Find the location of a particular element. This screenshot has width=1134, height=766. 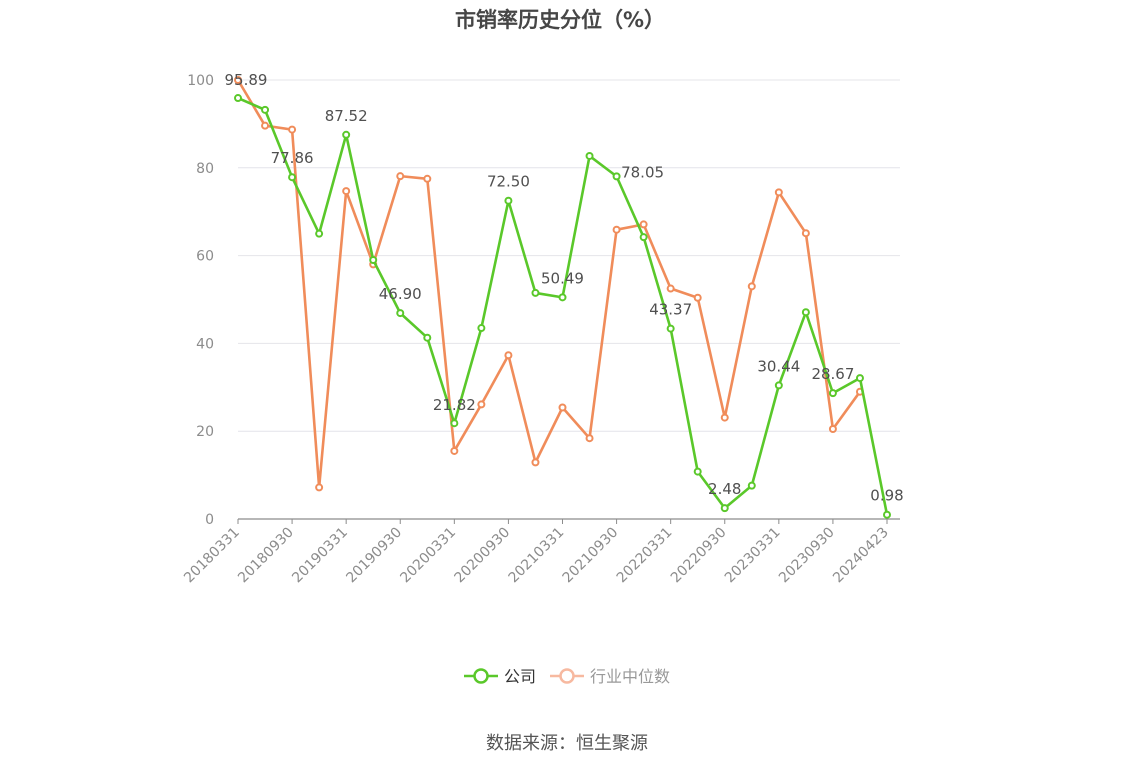

y-tick-label: 40 is located at coordinates (205, 344).